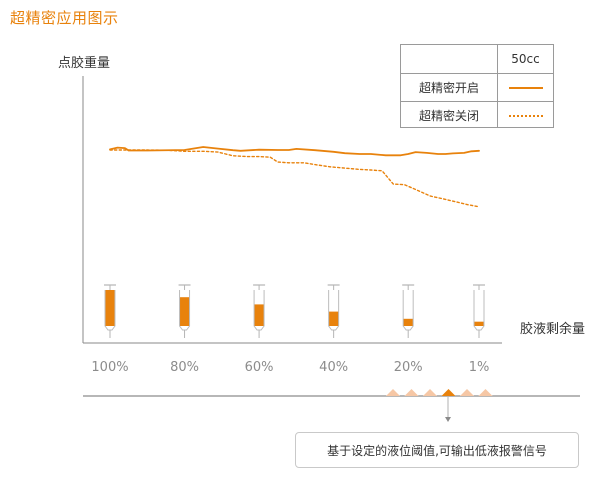  Describe the element at coordinates (437, 450) in the screenshot. I see `alarm-notice: 基于设定的液位阈值,可输出低液报警信号` at that location.